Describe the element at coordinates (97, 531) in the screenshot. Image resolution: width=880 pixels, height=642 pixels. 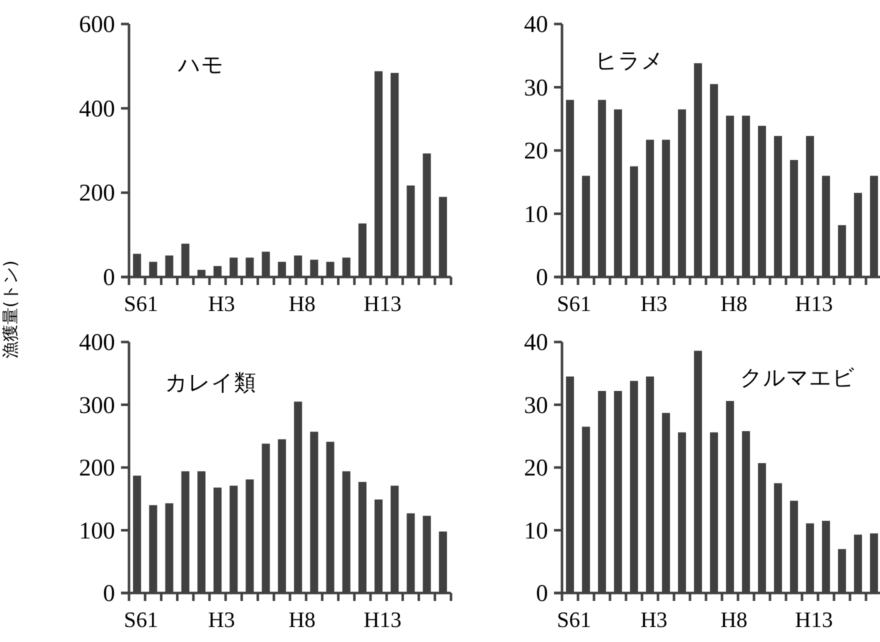
I see `y-tick-label: 100` at that location.